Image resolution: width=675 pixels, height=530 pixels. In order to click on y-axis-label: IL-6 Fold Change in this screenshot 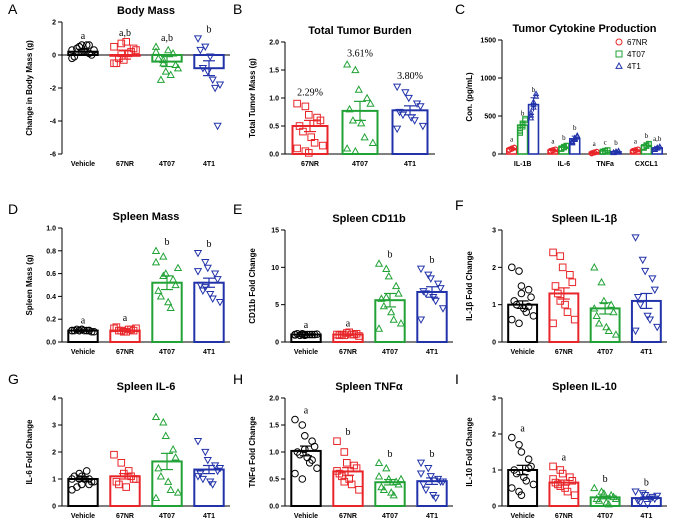, I will do `click(29, 451)`.